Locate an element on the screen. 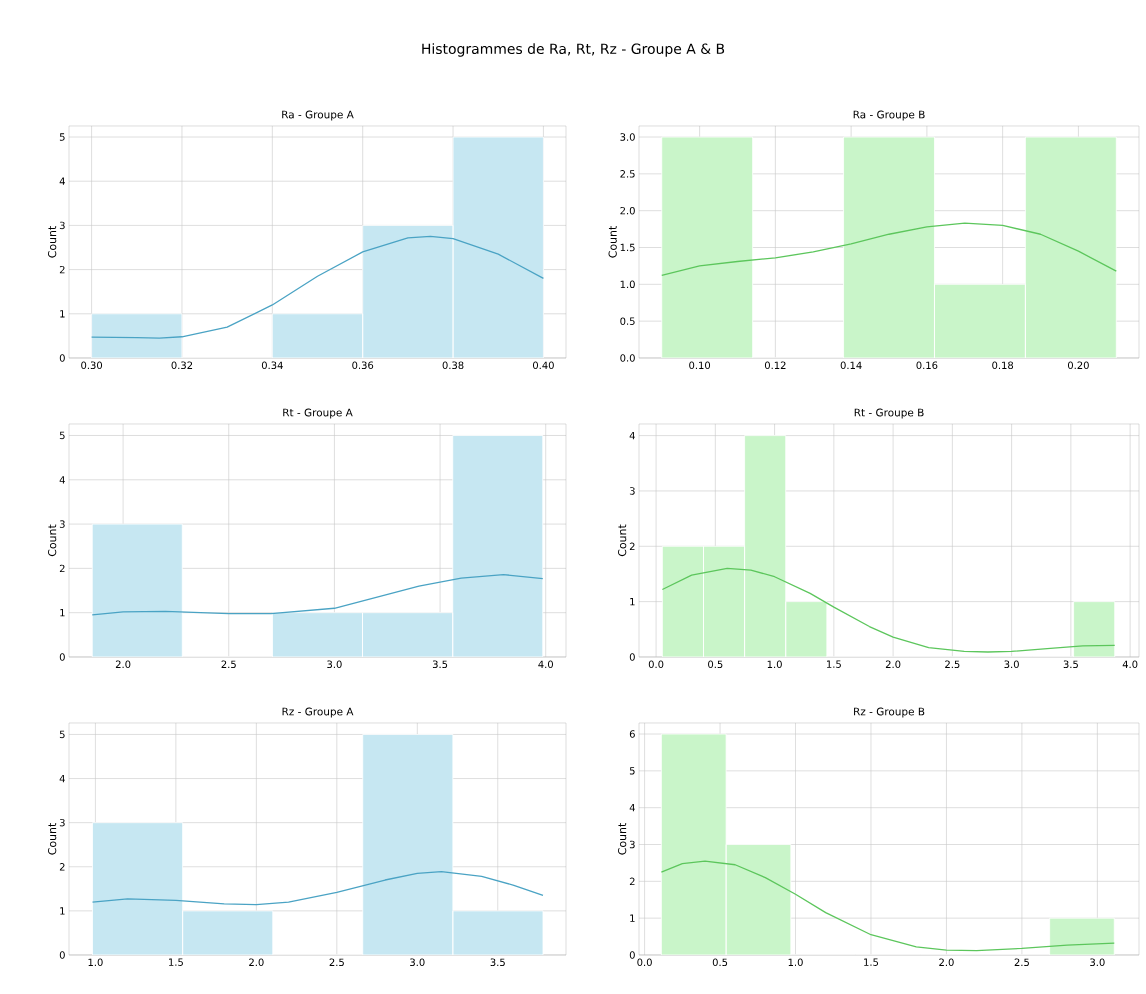 The image size is (1146, 994). x-tick-label: 0.36 is located at coordinates (363, 365).